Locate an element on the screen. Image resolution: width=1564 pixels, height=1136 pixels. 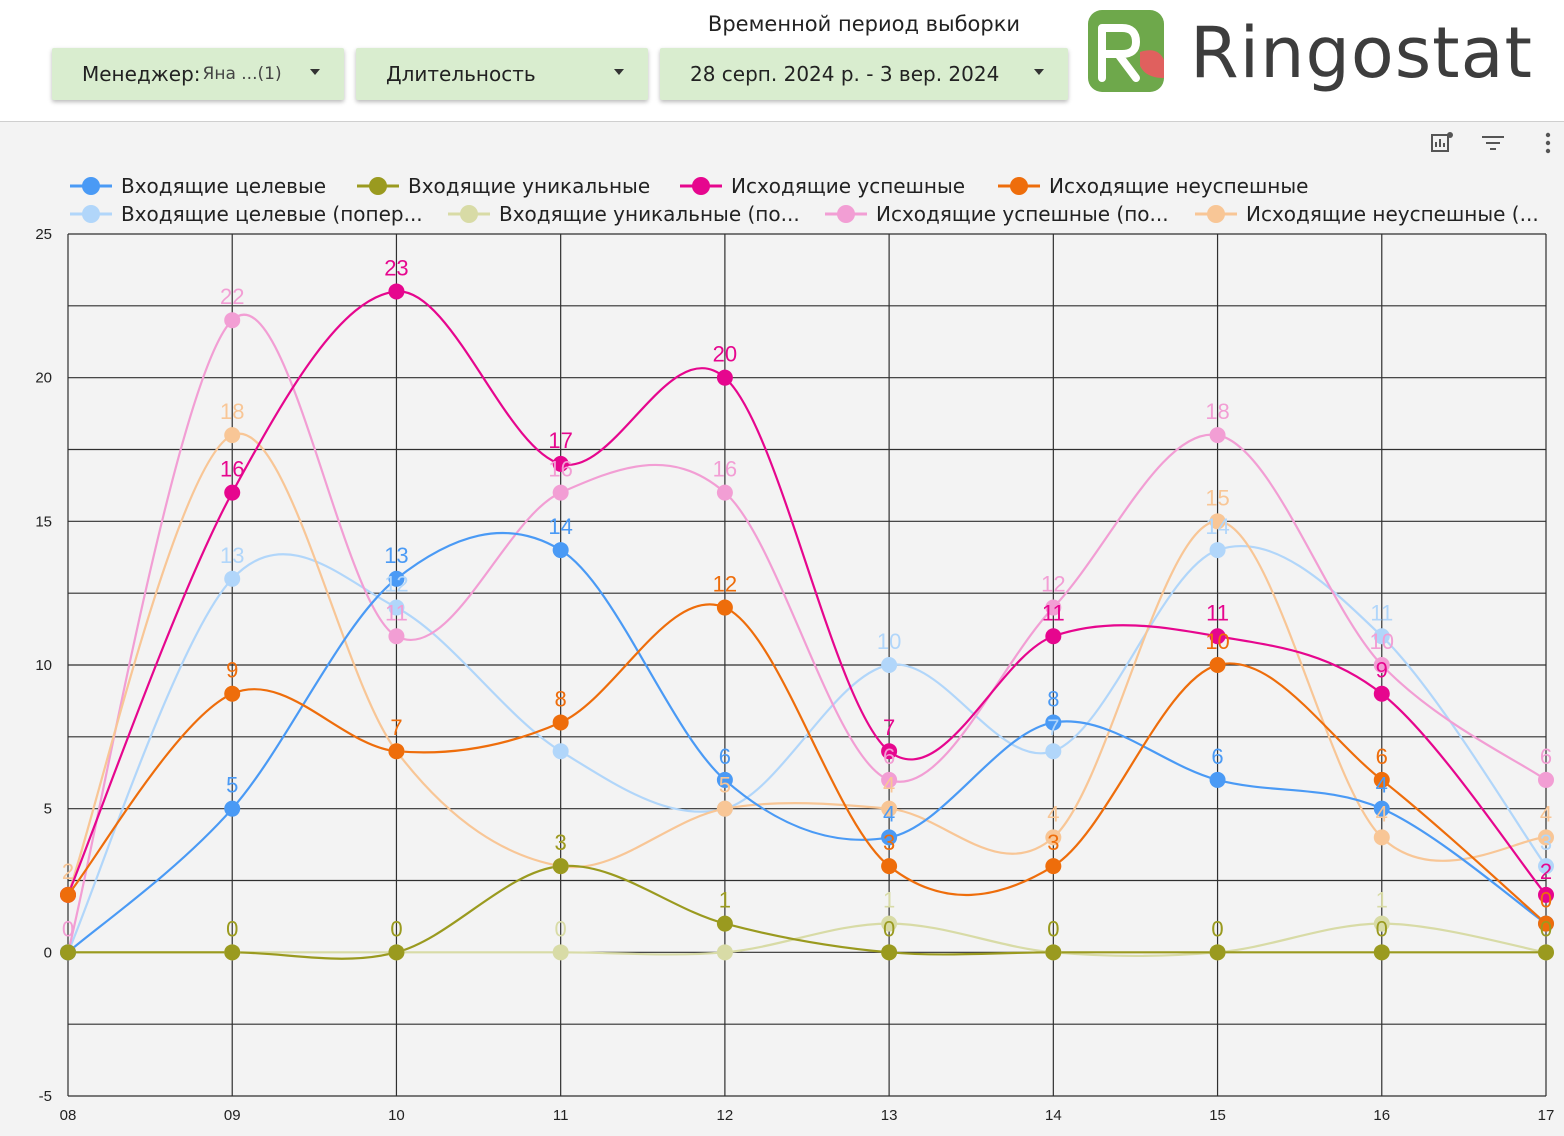
manager-filter: Менеджер: Яна ...(1) is located at coordinates (198, 74).